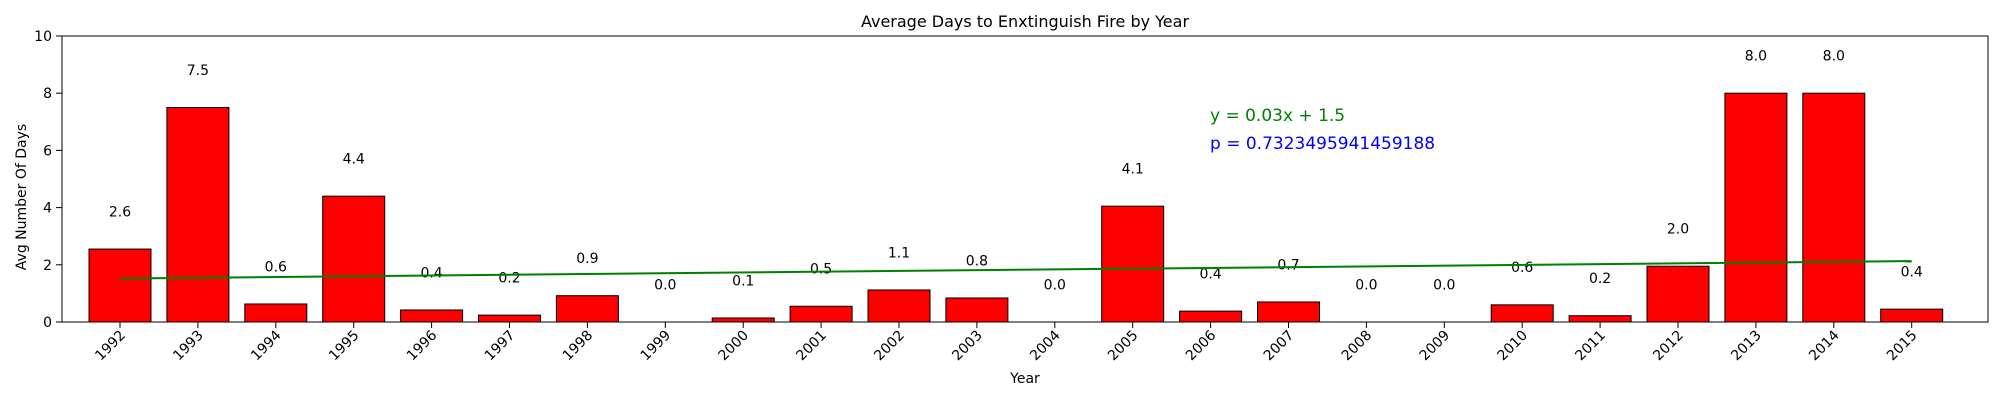  I want to click on bar-2007, so click(1288, 312).